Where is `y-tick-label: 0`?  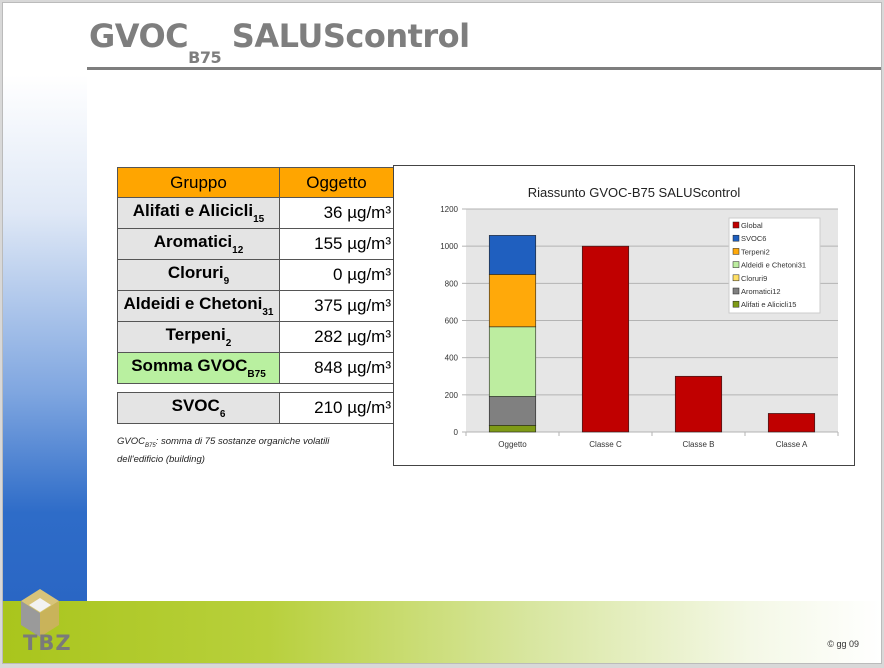 y-tick-label: 0 is located at coordinates (456, 432).